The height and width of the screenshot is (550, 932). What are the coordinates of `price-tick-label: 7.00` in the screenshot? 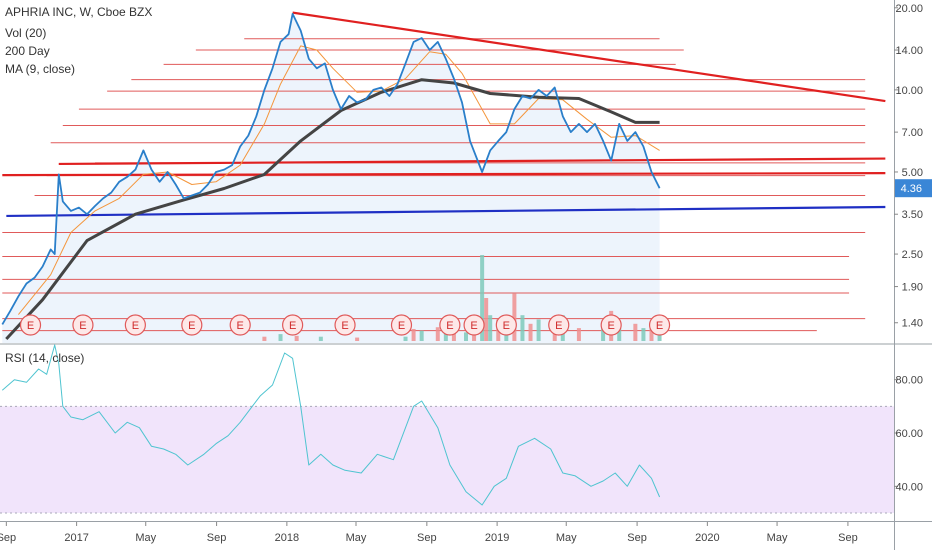 It's located at (912, 133).